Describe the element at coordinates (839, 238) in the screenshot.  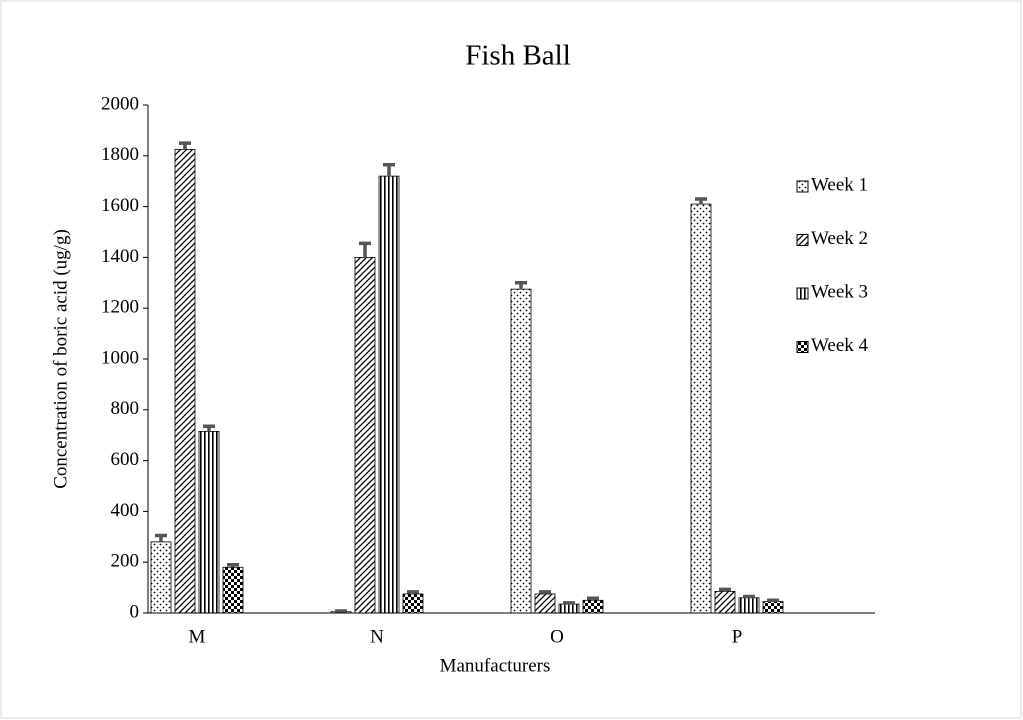
I see `legend-label: Week 2` at that location.